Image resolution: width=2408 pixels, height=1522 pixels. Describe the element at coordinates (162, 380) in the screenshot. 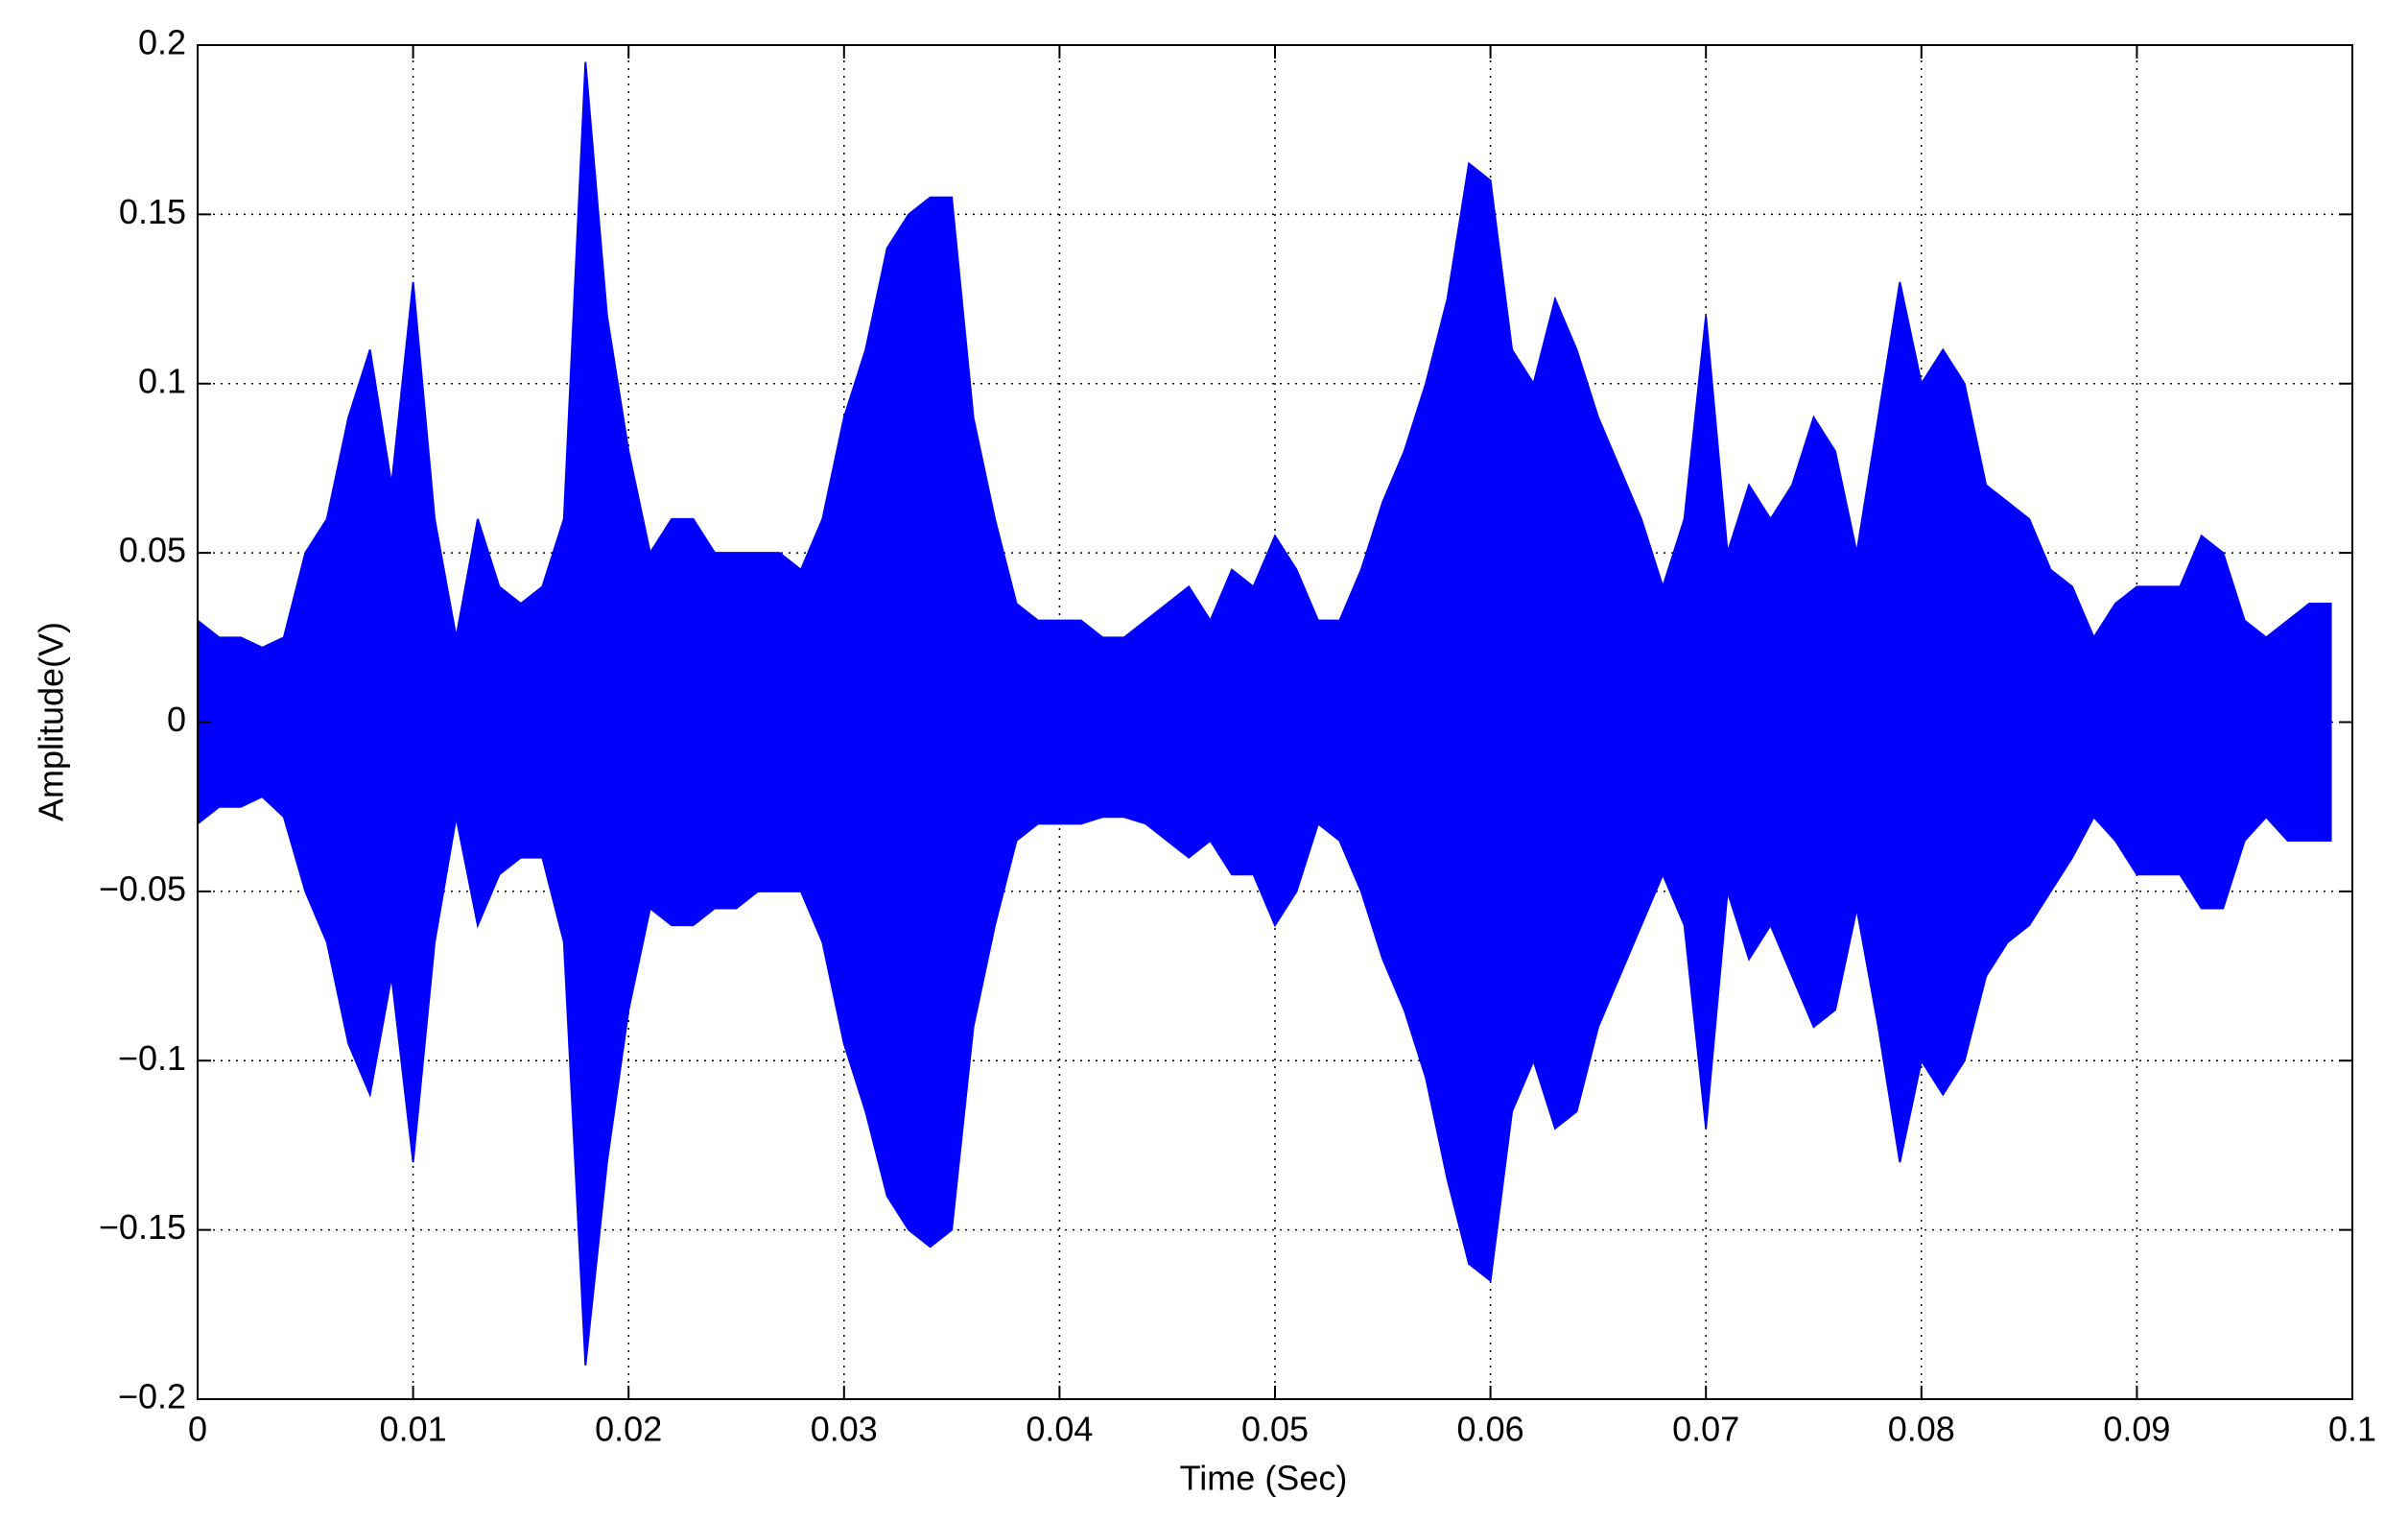

I see `y-tick-label: 0.1` at that location.